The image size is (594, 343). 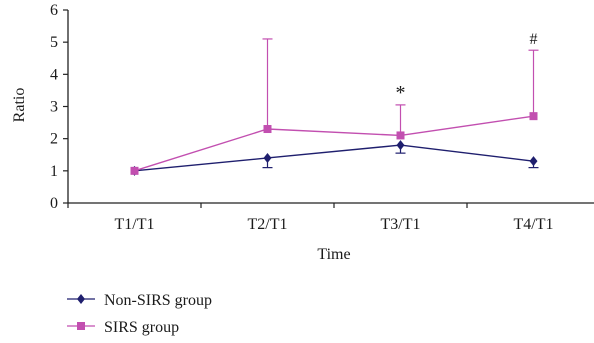 What do you see at coordinates (401, 224) in the screenshot?
I see `x-tick-label: T3/T1` at bounding box center [401, 224].